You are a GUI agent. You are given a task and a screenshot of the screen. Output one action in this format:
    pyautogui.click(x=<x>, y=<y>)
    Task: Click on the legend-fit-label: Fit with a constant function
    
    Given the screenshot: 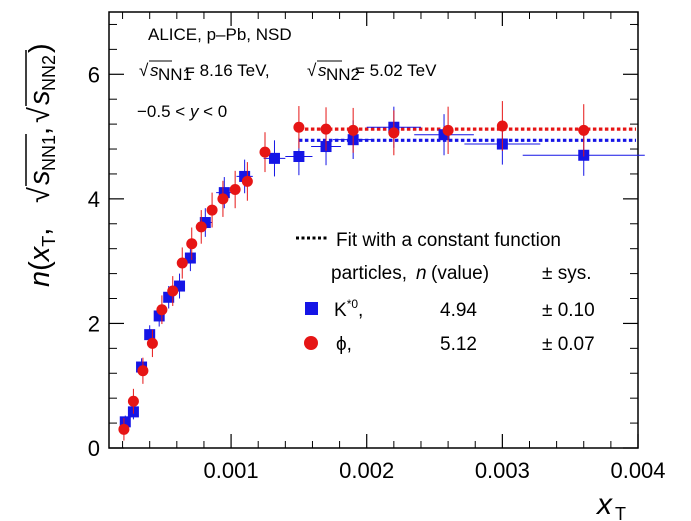 What is the action you would take?
    pyautogui.click(x=448, y=240)
    